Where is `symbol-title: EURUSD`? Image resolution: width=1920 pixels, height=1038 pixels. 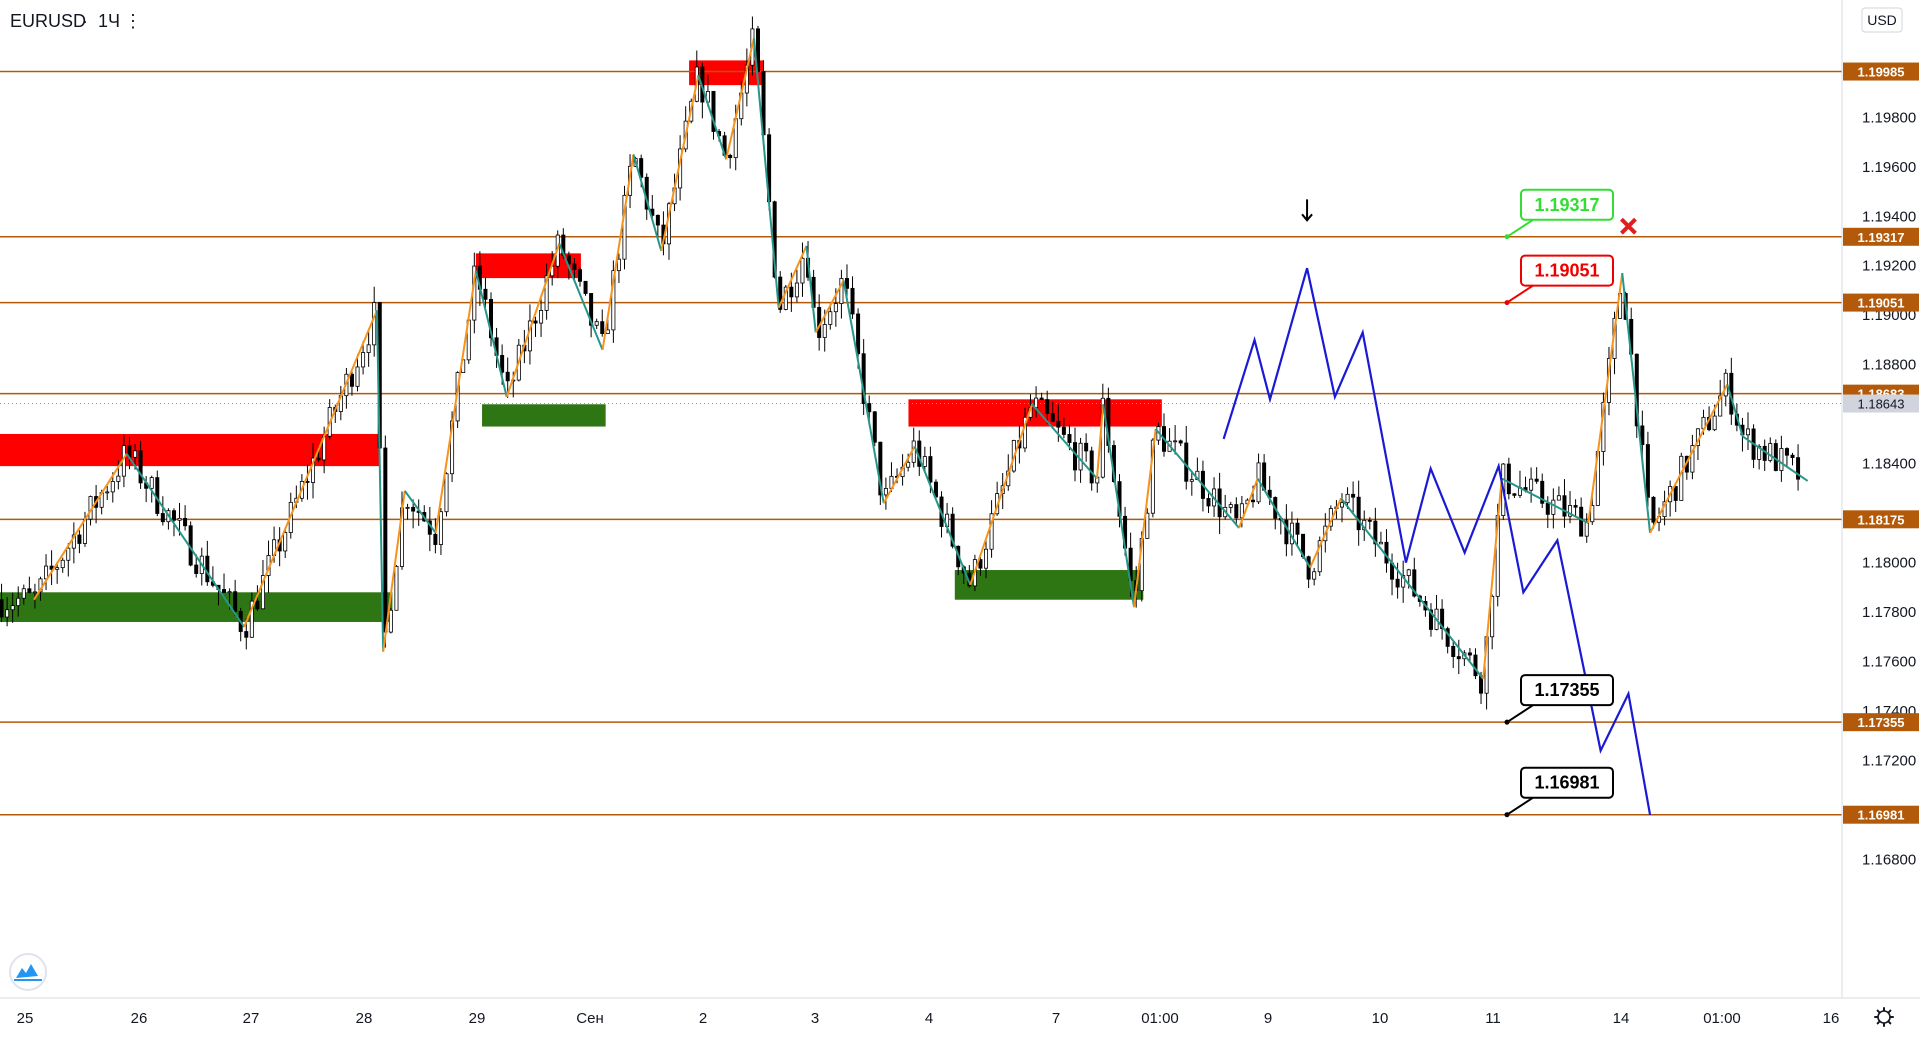 symbol-title: EURUSD is located at coordinates (48, 21).